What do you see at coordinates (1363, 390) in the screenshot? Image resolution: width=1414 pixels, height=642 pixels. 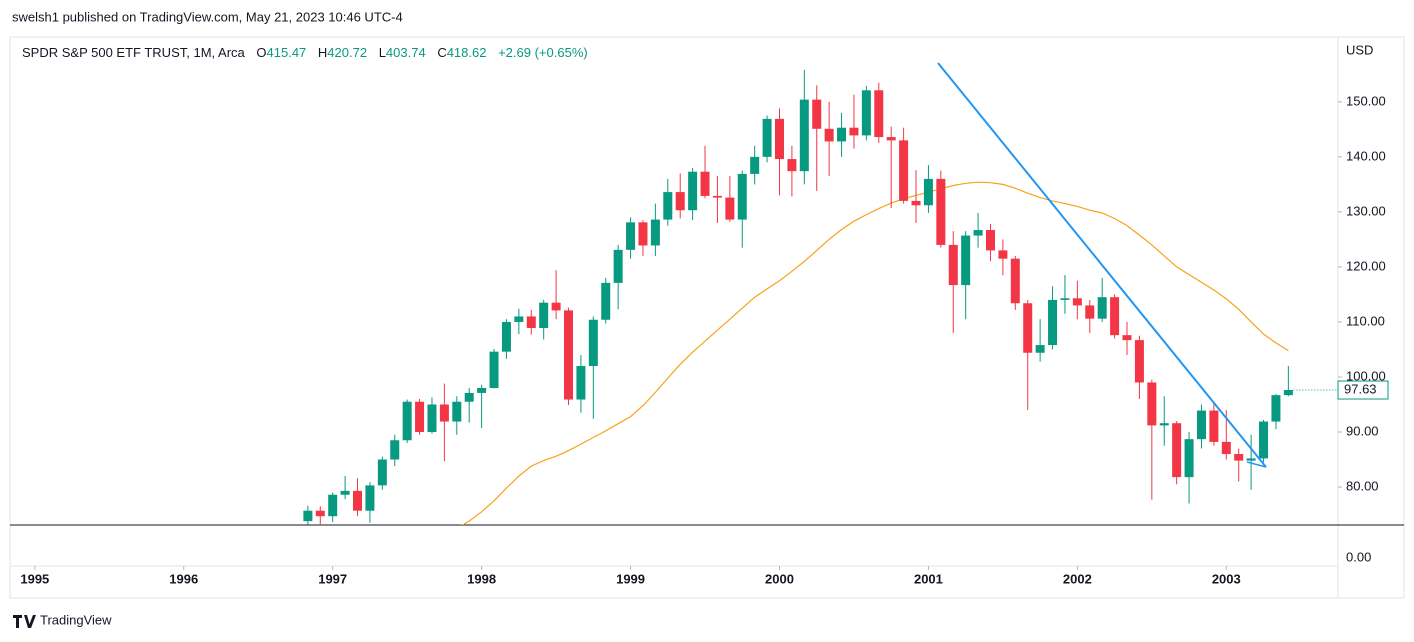 I see `last-price-box` at bounding box center [1363, 390].